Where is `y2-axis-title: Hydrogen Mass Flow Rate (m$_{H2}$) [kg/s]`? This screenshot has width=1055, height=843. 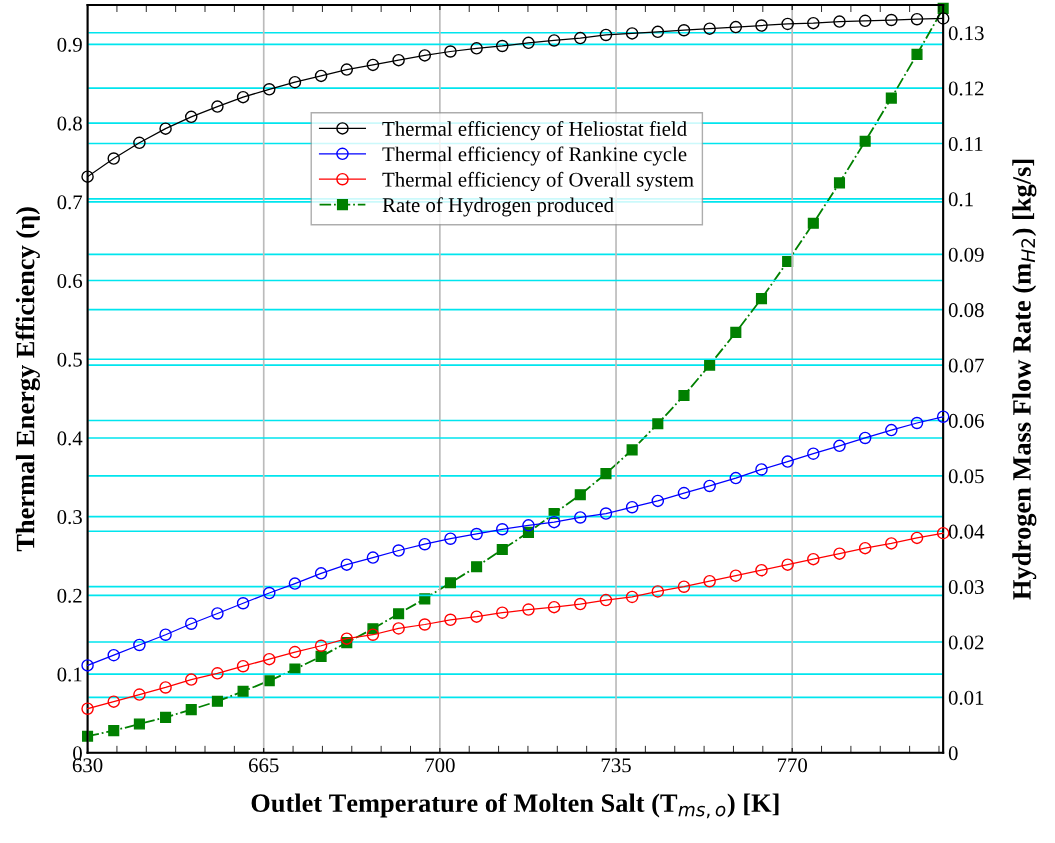
y2-axis-title: Hydrogen Mass Flow Rate (m$_{H2}$) [kg/s] is located at coordinates (1024, 379).